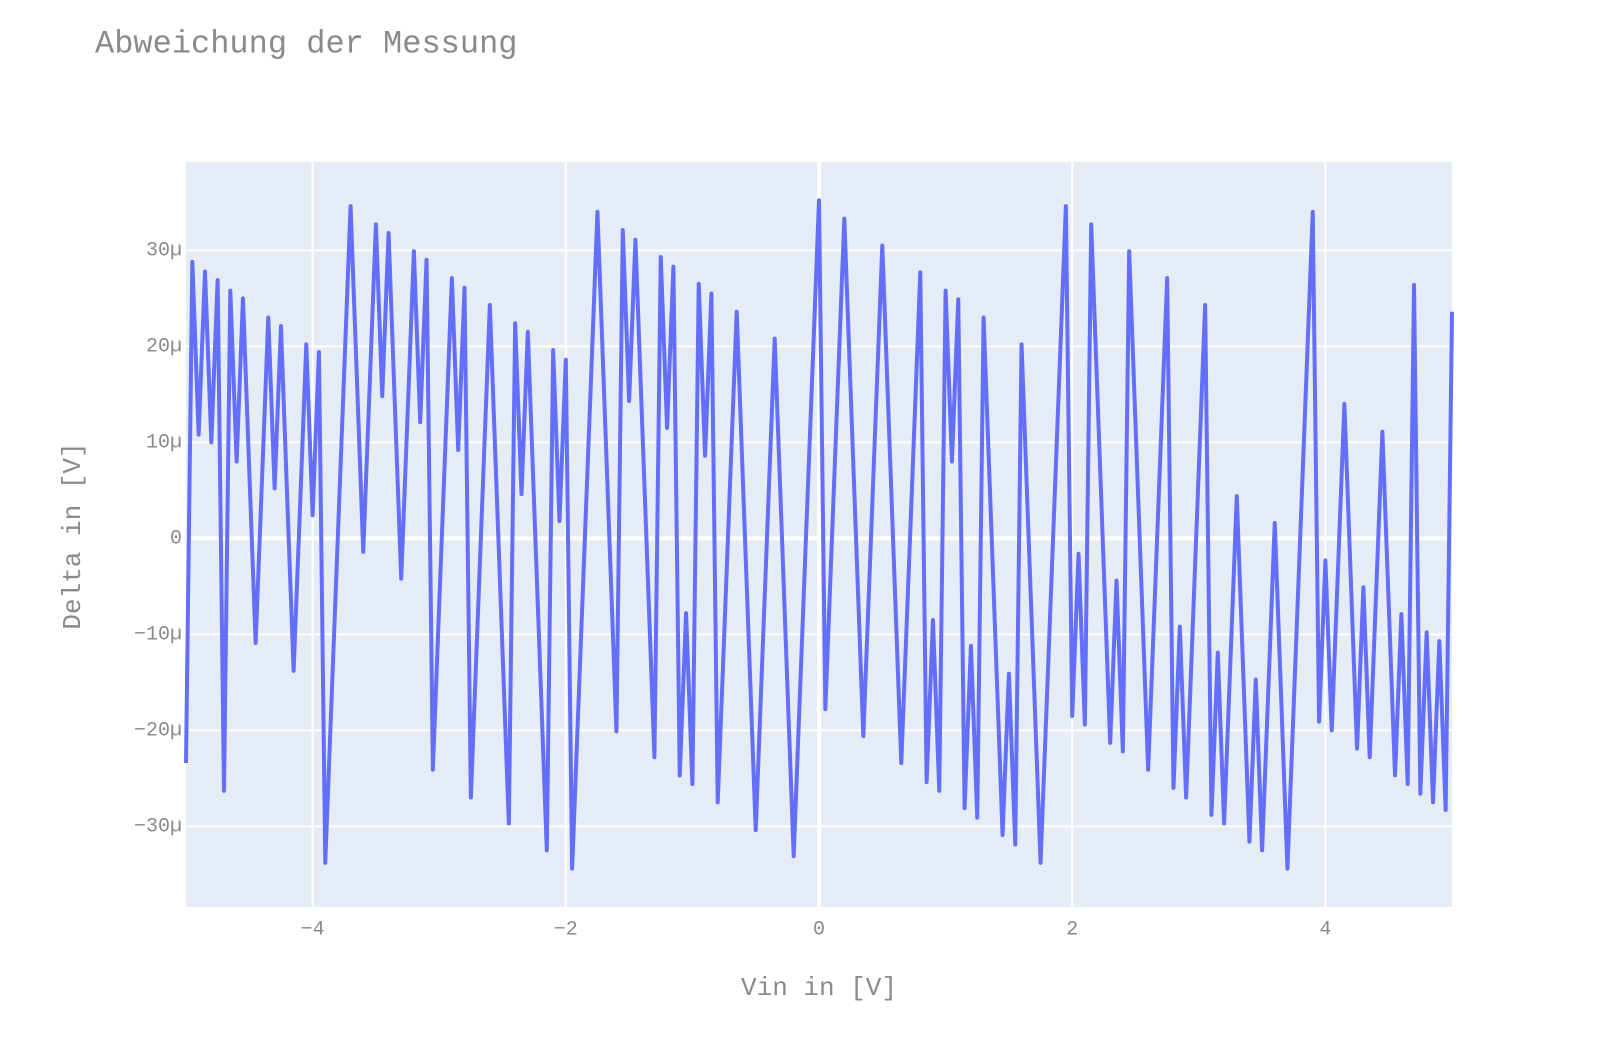 This screenshot has width=1597, height=1045. Describe the element at coordinates (1072, 929) in the screenshot. I see `x-tick-label: 2` at that location.